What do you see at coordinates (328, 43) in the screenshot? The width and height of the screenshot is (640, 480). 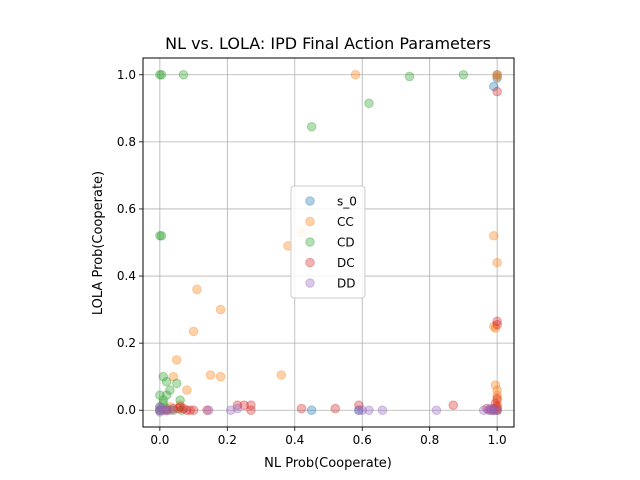 I see `chart-title: NL vs. LOLA: IPD Final Action Parameters` at bounding box center [328, 43].